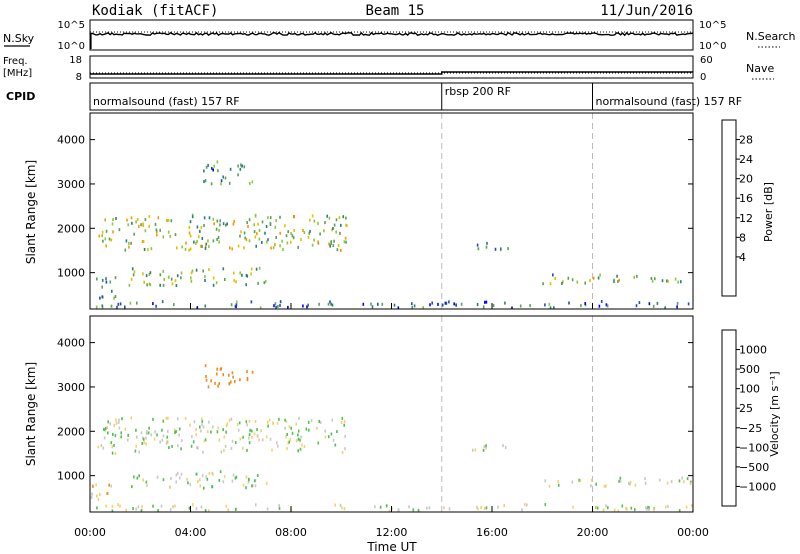  I want to click on colorbar-tick-label: −100, so click(754, 447).